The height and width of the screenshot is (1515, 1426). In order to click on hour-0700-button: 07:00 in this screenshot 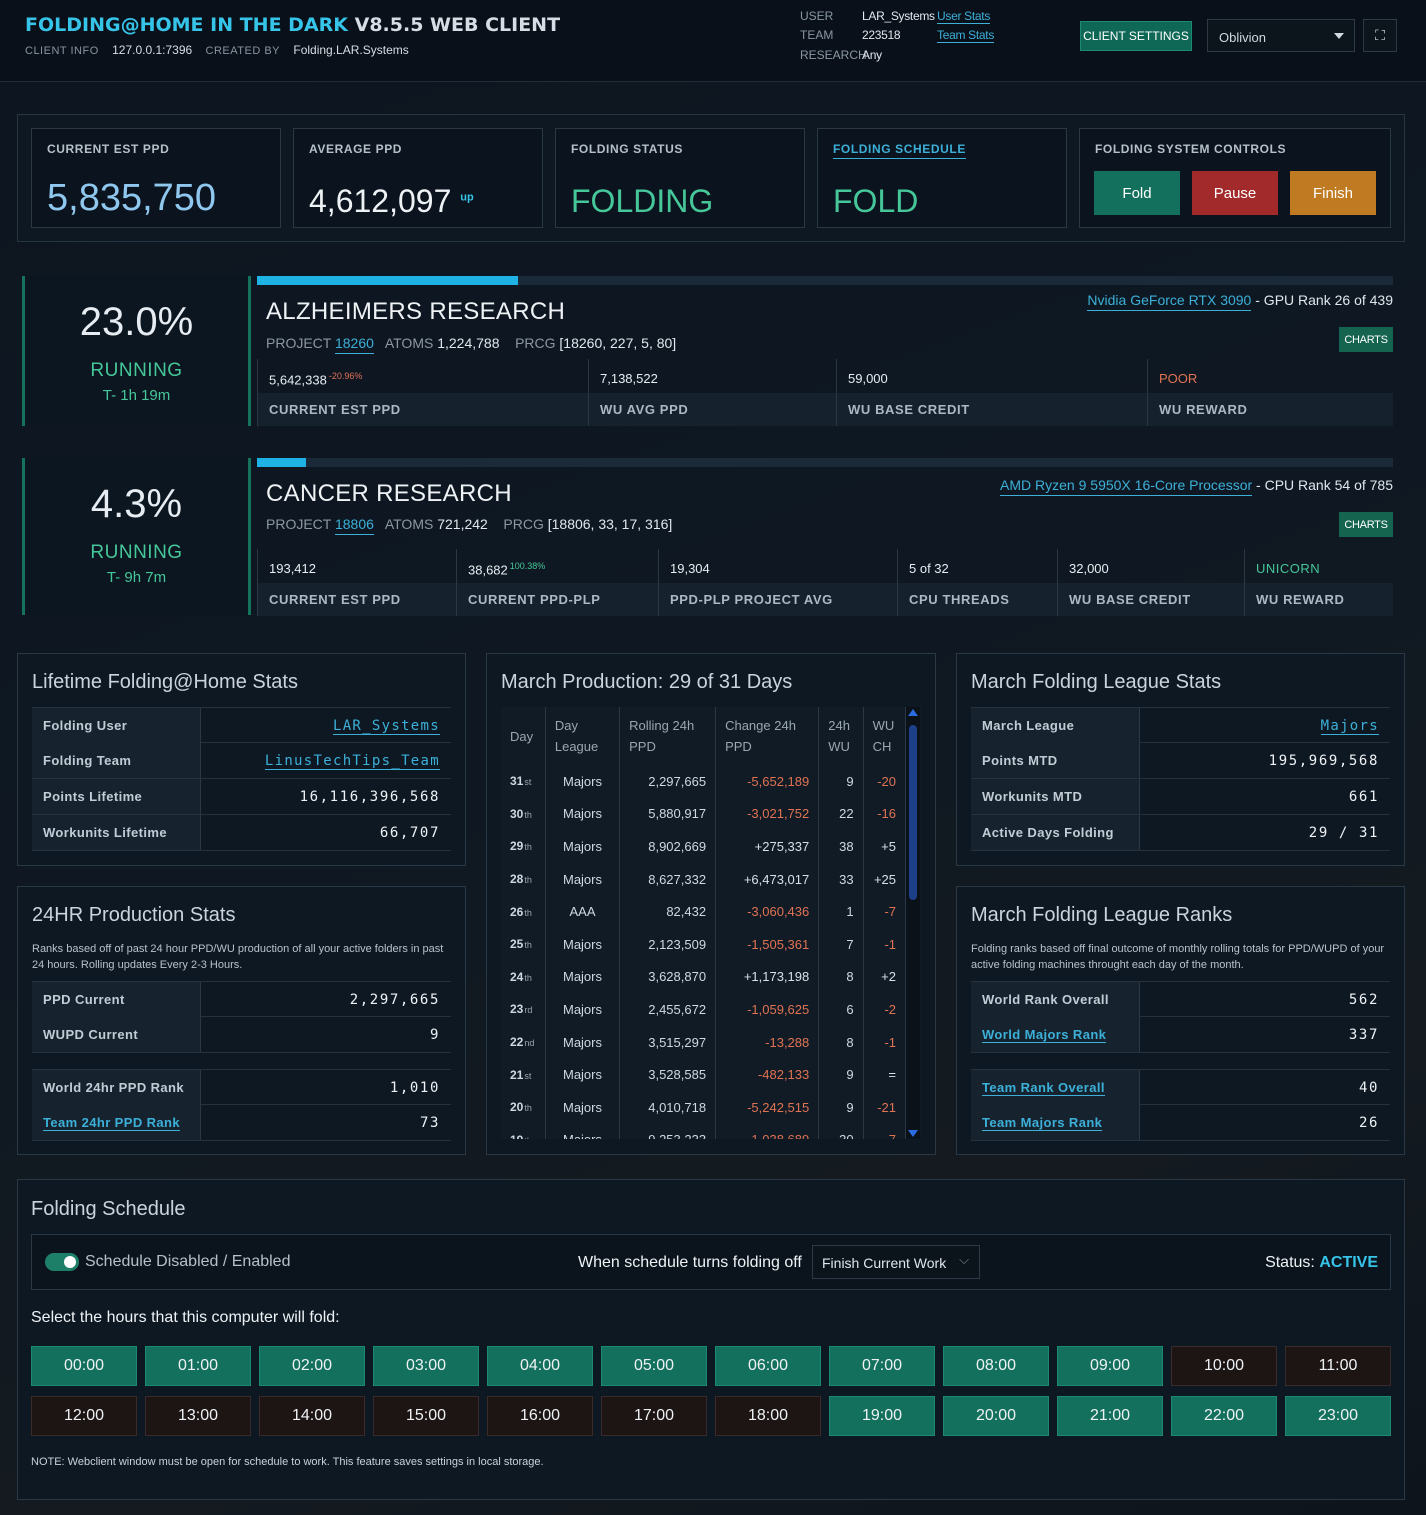, I will do `click(882, 1366)`.